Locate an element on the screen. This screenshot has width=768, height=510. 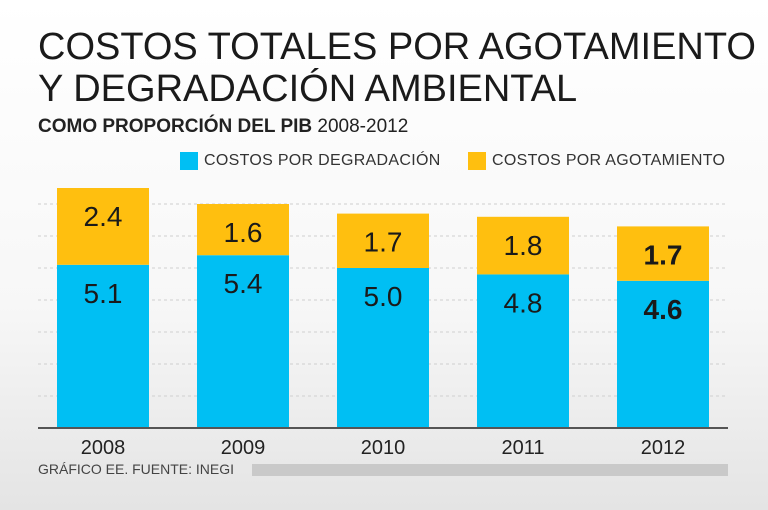
bar-agotamiento-2011 is located at coordinates (523, 245).